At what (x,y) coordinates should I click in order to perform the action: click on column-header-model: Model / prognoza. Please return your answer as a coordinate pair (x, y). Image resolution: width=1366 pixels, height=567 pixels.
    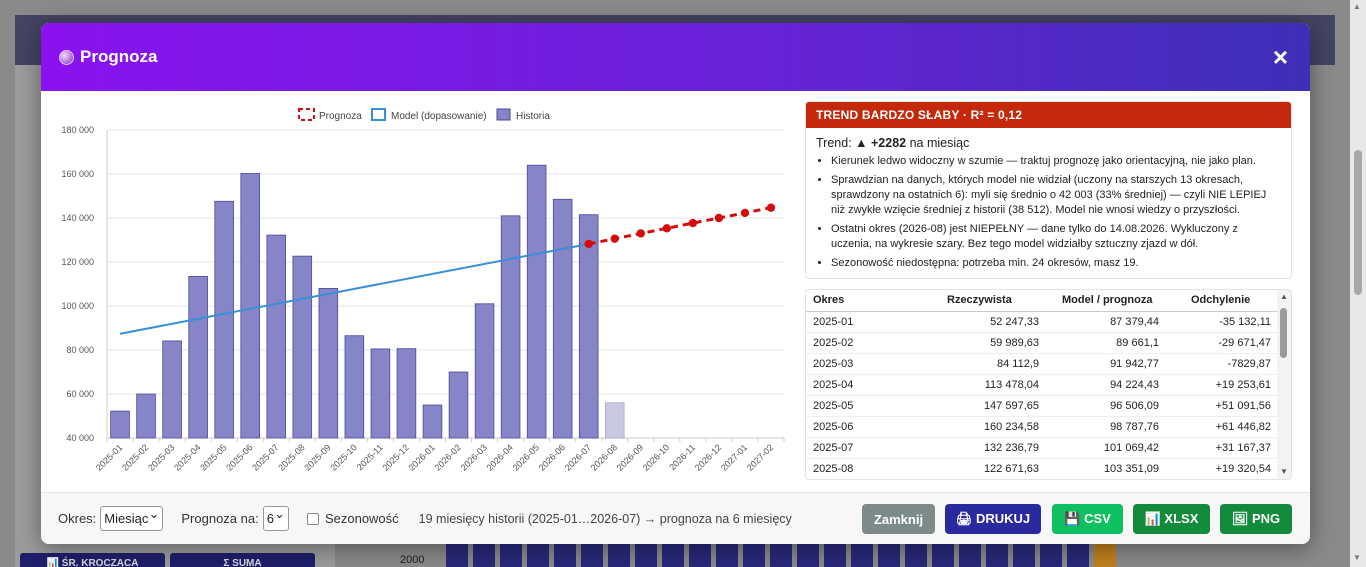
    Looking at the image, I should click on (1114, 301).